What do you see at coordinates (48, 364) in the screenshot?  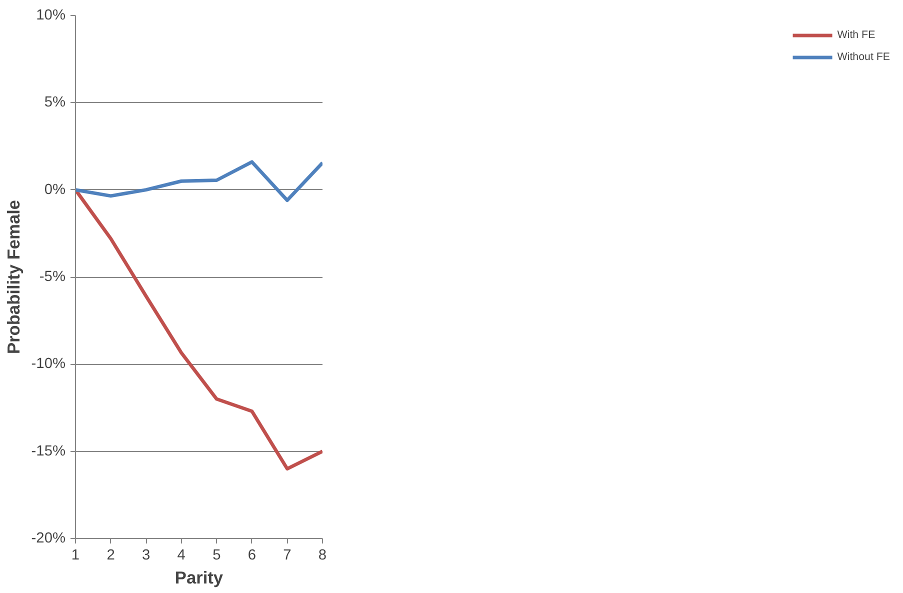 I see `y-tick-label: -10%` at bounding box center [48, 364].